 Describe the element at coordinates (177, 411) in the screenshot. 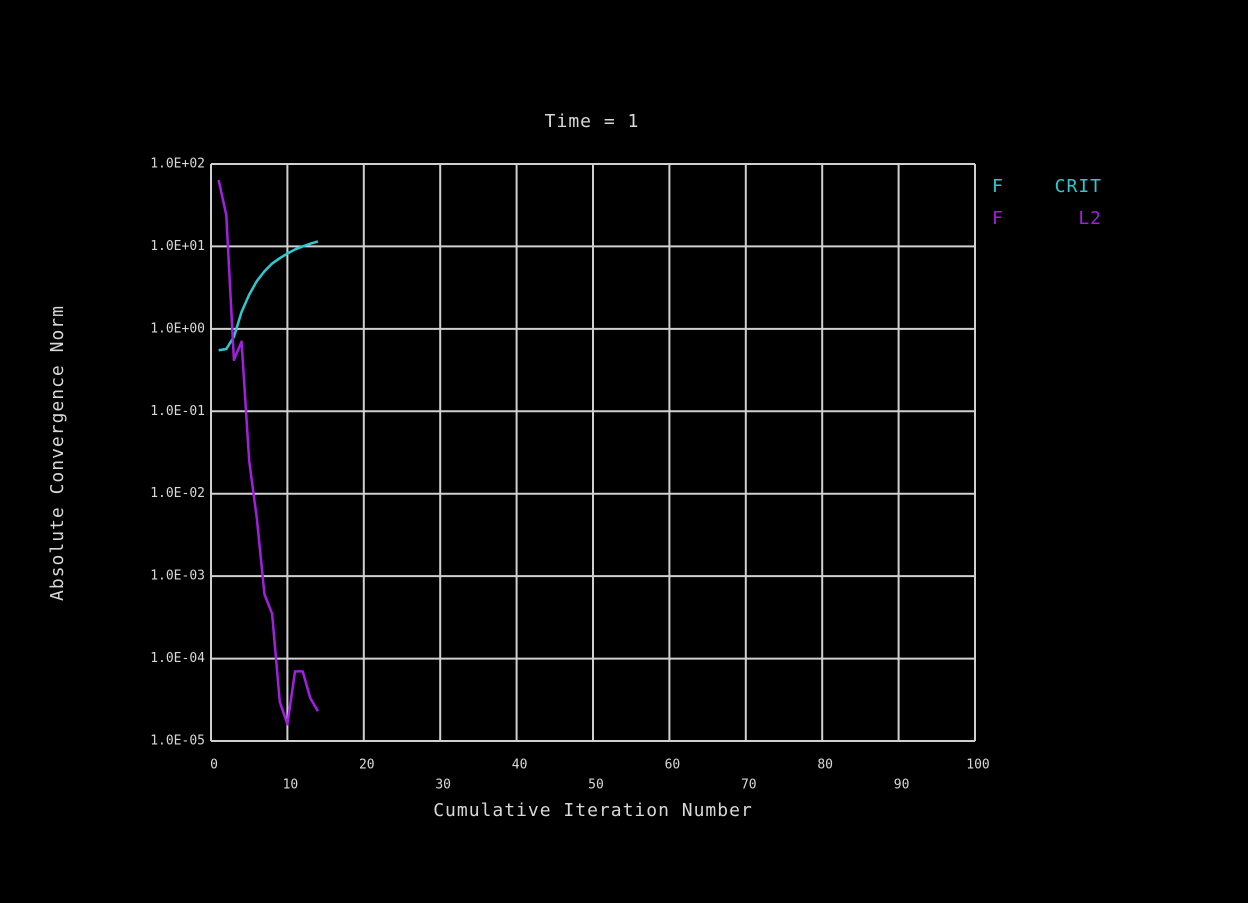

I see `y-tick-label: 1.0E-01` at that location.